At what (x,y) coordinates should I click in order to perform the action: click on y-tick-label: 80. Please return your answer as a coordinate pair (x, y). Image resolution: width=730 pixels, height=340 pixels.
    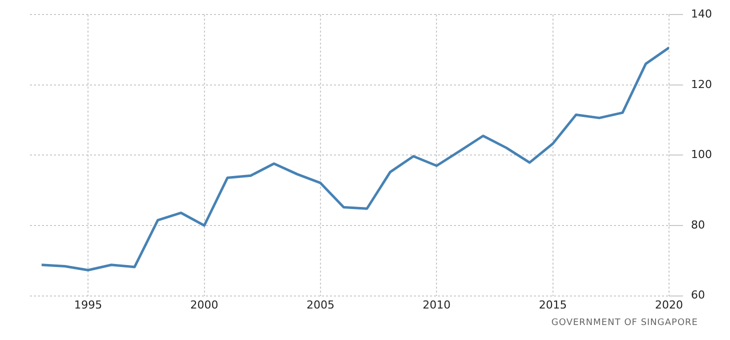
    Looking at the image, I should click on (698, 225).